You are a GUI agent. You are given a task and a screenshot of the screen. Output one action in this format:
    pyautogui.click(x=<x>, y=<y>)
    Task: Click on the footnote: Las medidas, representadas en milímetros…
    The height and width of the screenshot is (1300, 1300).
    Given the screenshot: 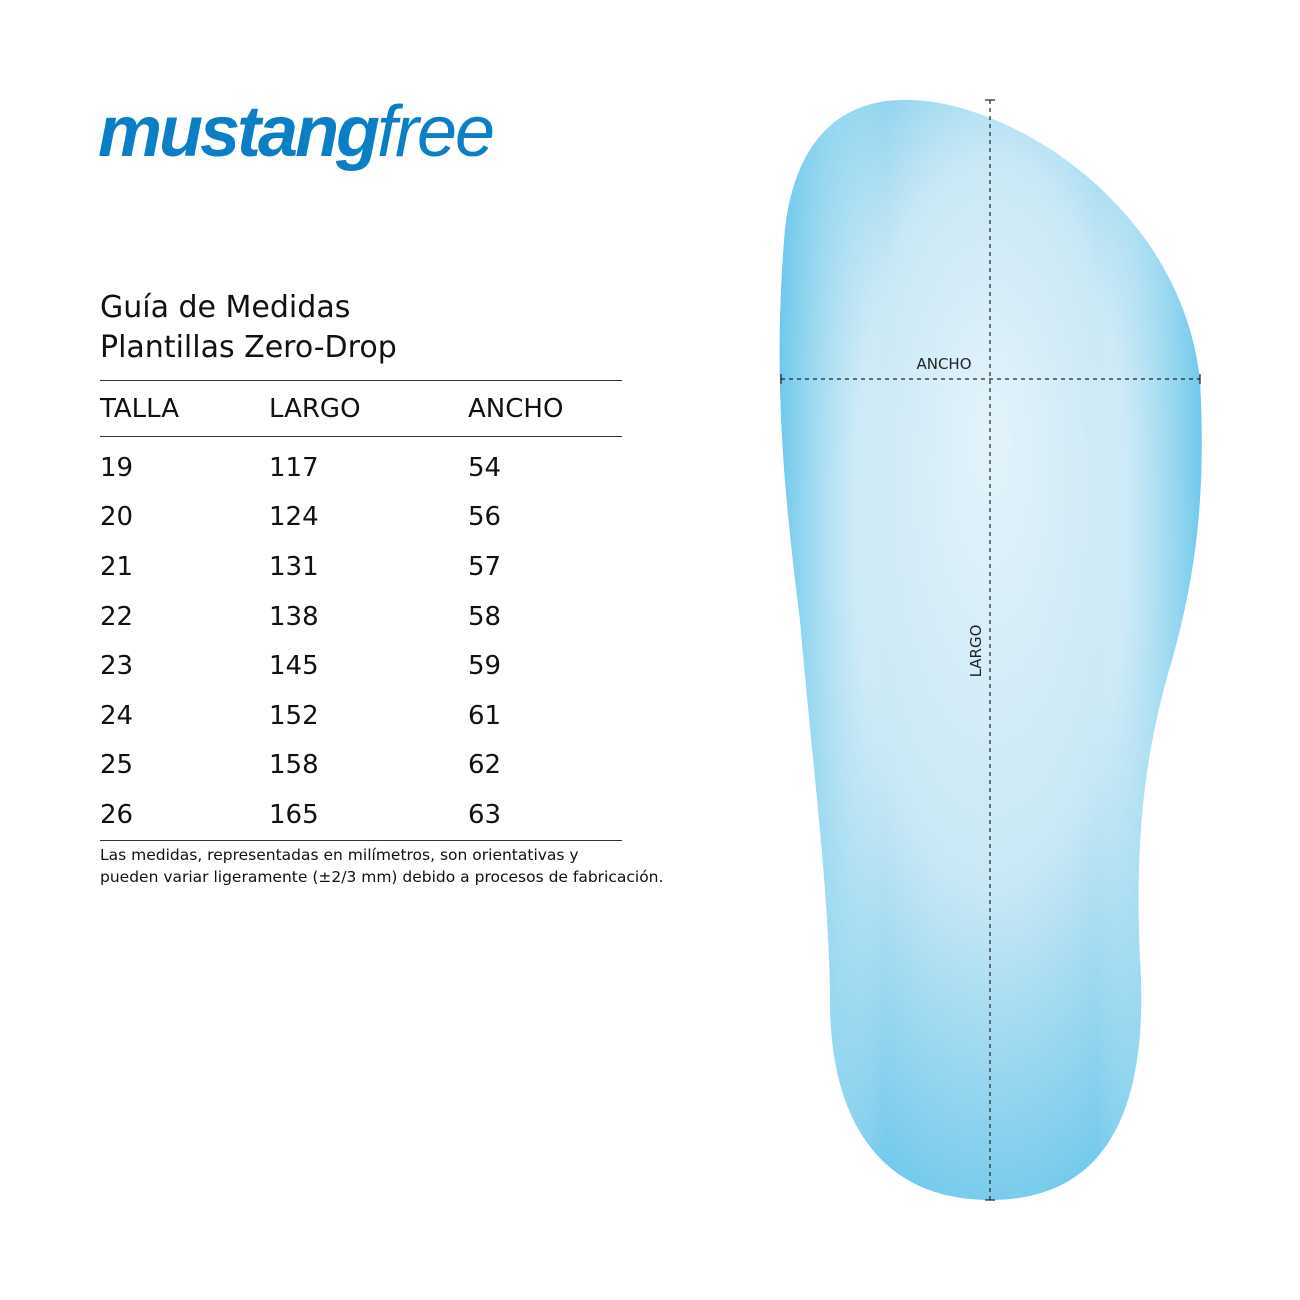 What is the action you would take?
    pyautogui.click(x=381, y=866)
    